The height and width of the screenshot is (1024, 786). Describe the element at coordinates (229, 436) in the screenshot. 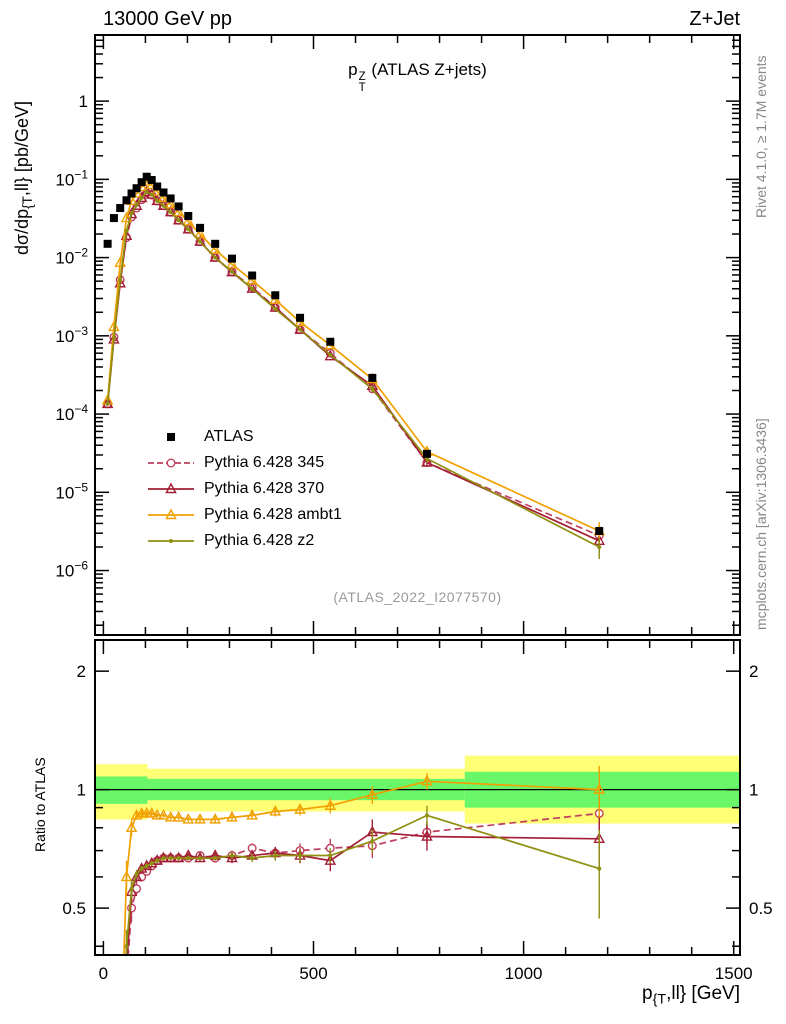

I see `legend-label: ATLAS` at that location.